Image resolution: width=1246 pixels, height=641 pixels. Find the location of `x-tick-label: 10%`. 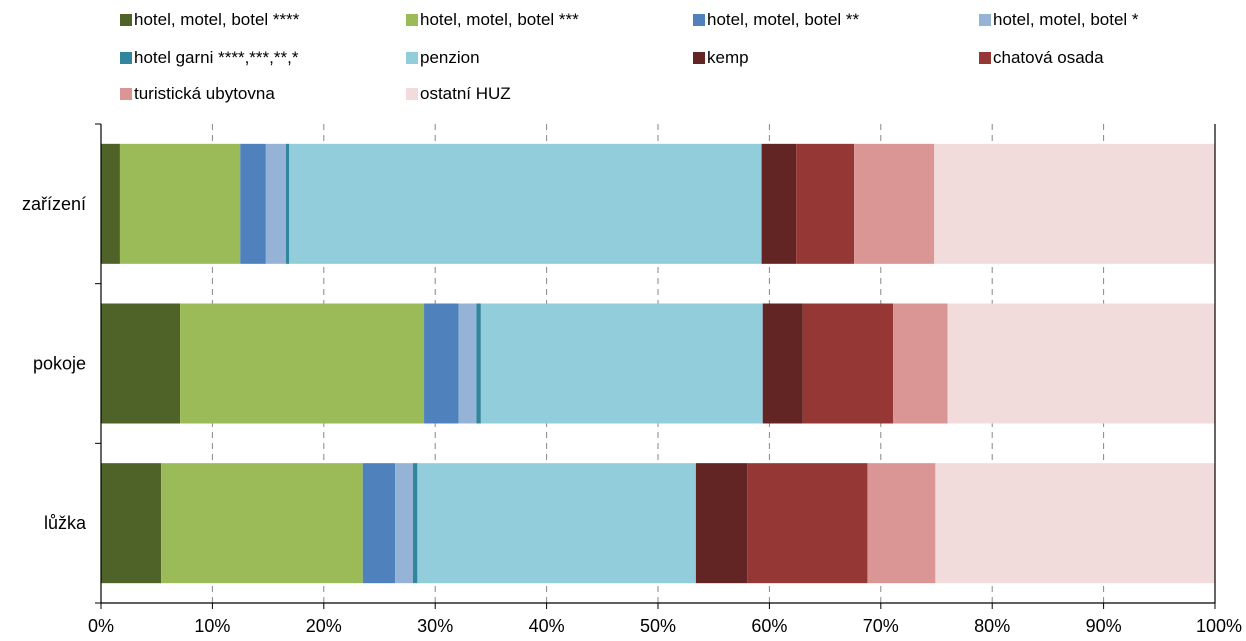

x-tick-label: 10% is located at coordinates (212, 626).